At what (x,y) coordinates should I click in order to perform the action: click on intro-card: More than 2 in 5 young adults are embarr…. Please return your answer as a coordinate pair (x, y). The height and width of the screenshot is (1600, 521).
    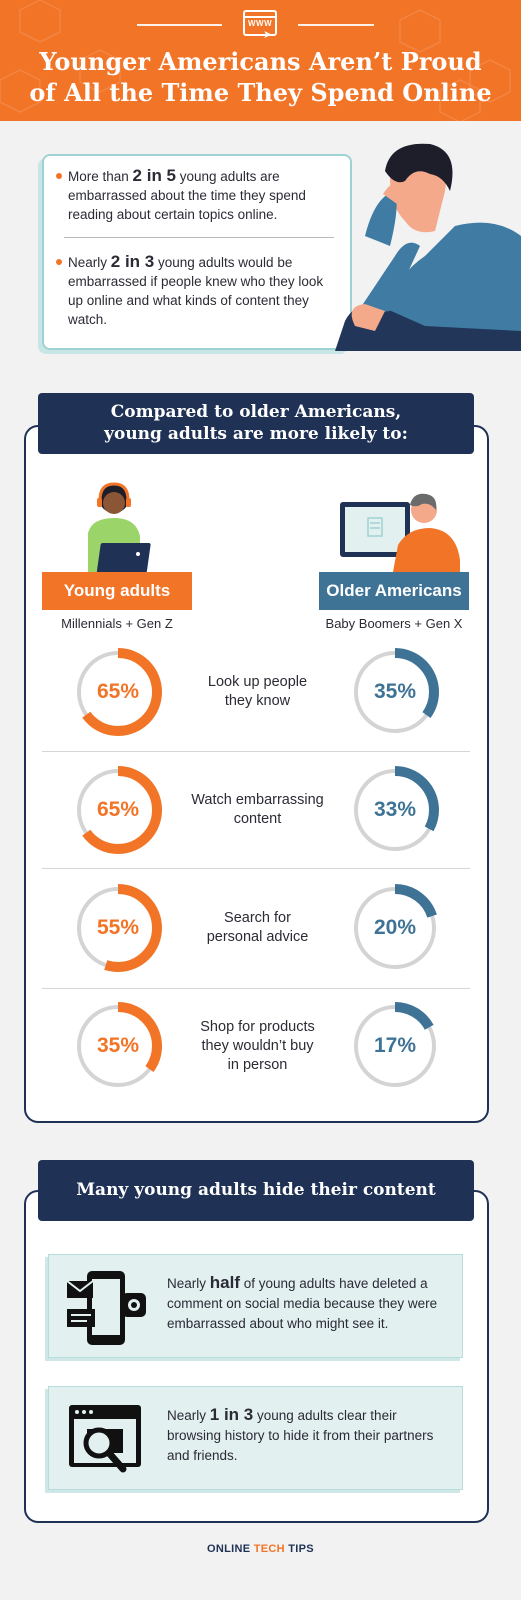
    Looking at the image, I should click on (197, 252).